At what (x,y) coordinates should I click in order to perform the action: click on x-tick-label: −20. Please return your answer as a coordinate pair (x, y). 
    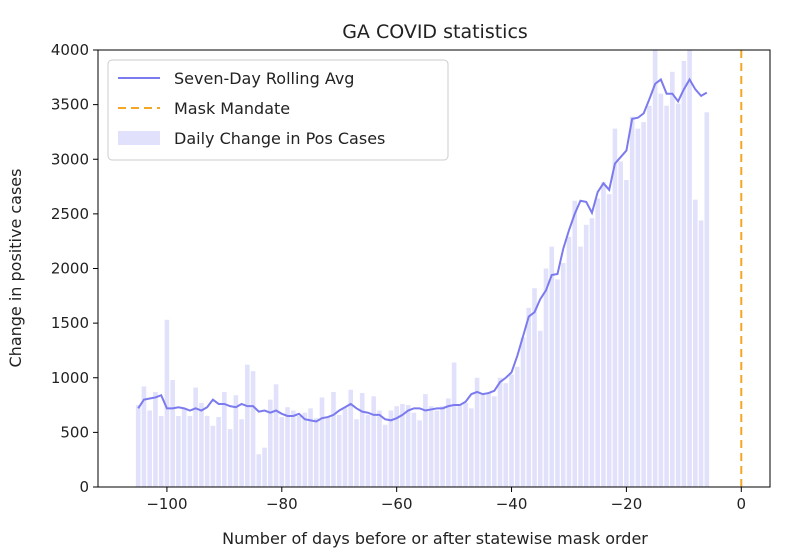
    Looking at the image, I should click on (627, 504).